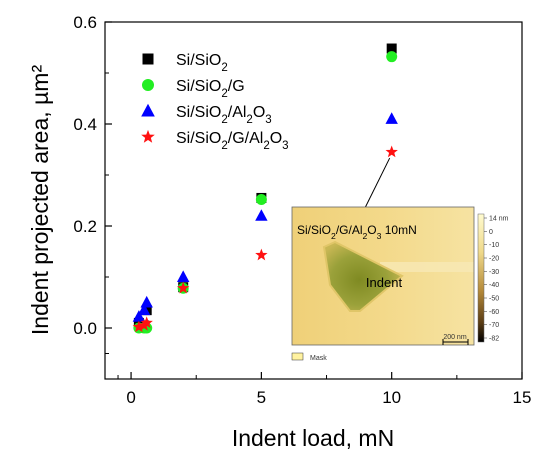 Image resolution: width=550 pixels, height=467 pixels. I want to click on colorbar-tick-label: -50, so click(494, 299).